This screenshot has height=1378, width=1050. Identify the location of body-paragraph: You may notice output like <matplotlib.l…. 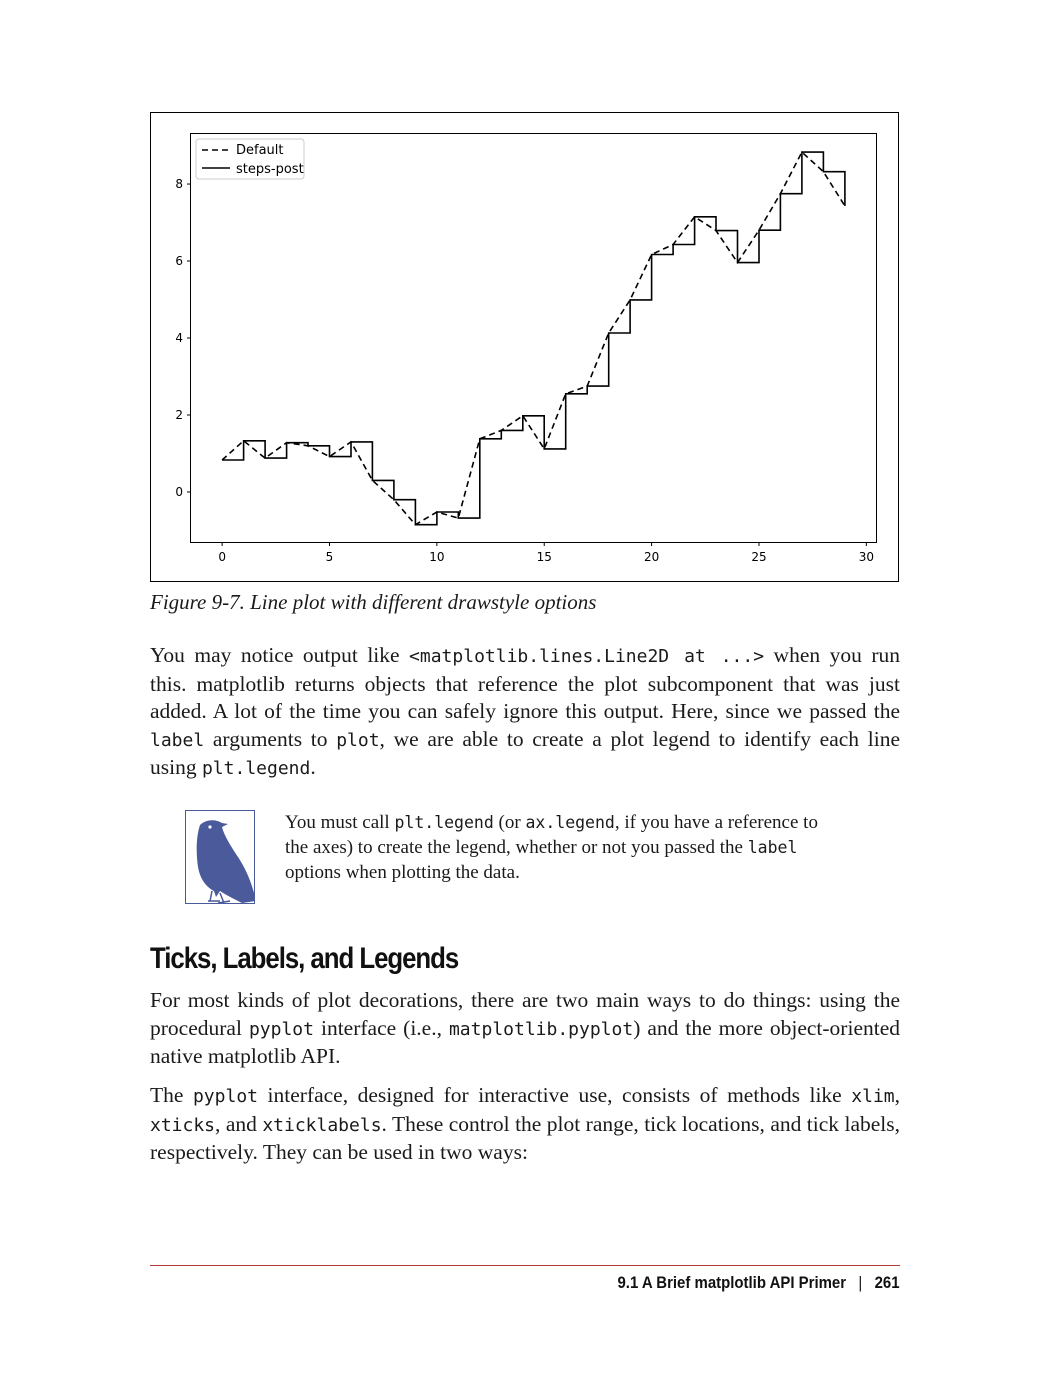
(525, 712).